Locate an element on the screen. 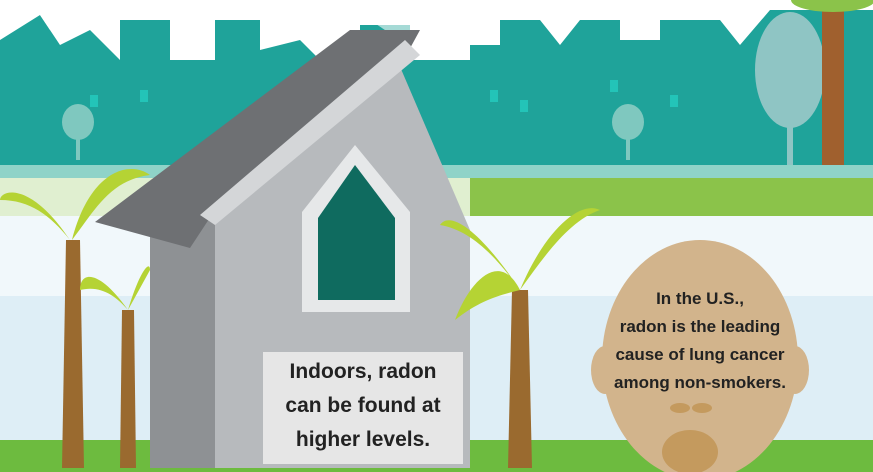 The height and width of the screenshot is (472, 873). house-caption-box is located at coordinates (363, 408).